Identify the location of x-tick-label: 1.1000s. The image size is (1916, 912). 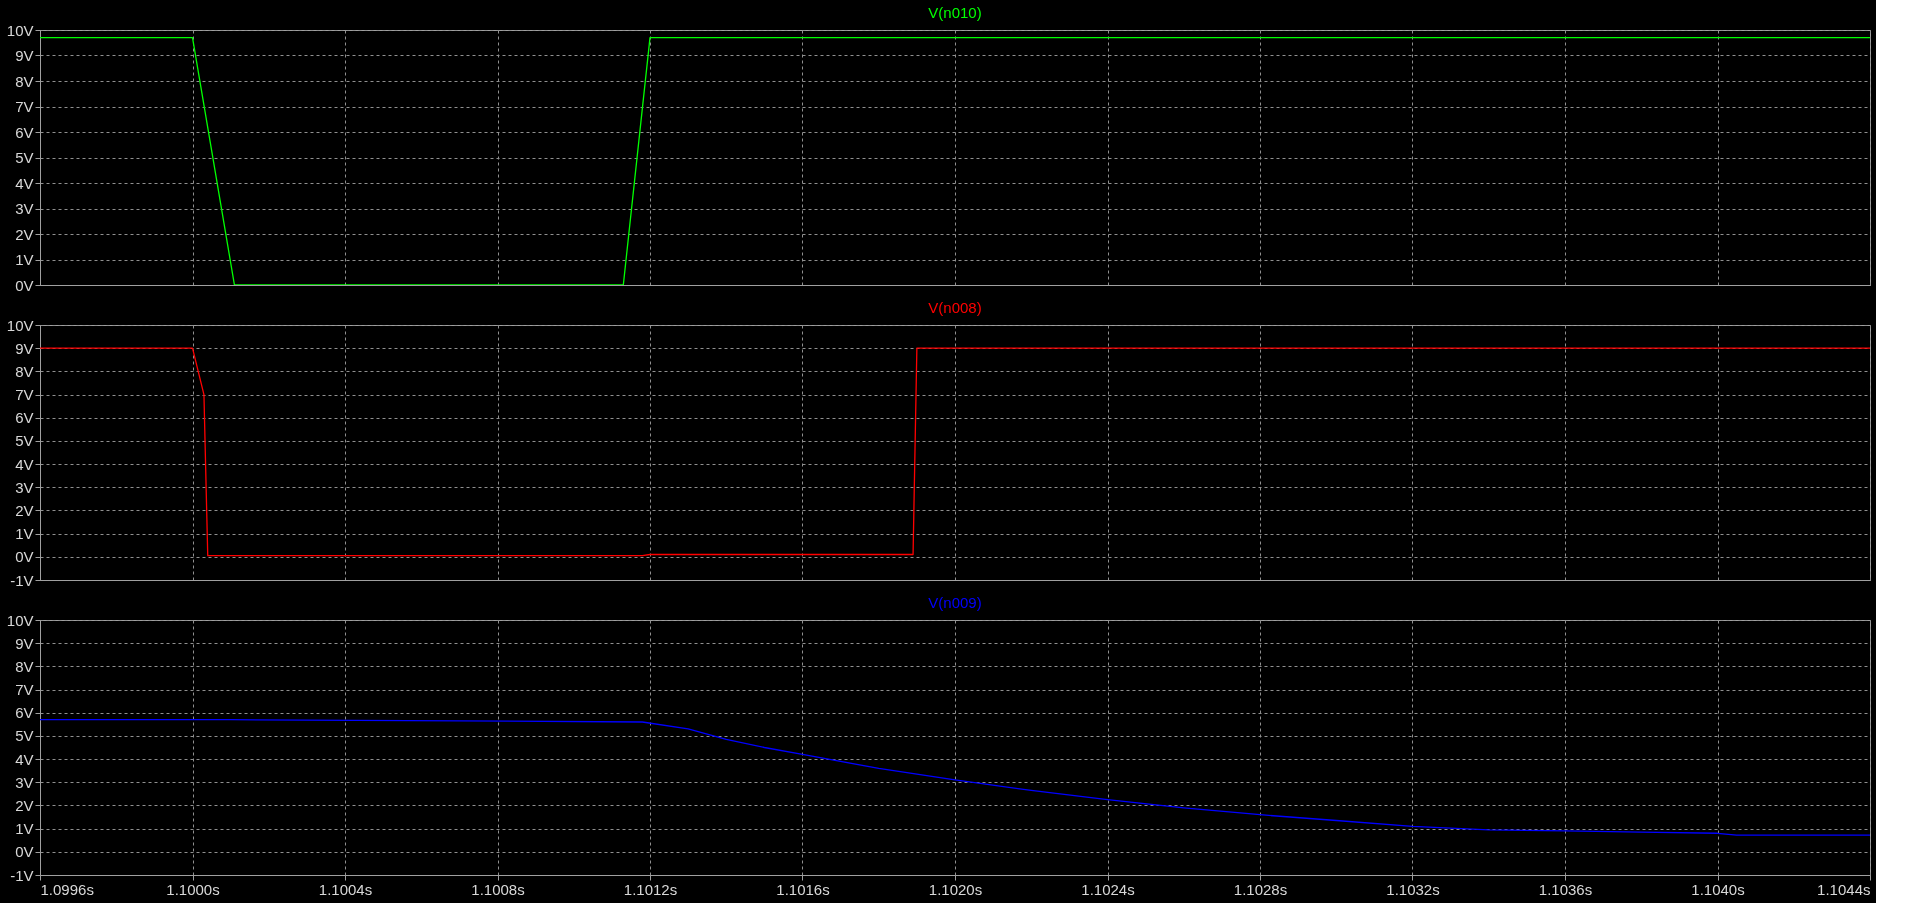
(193, 889).